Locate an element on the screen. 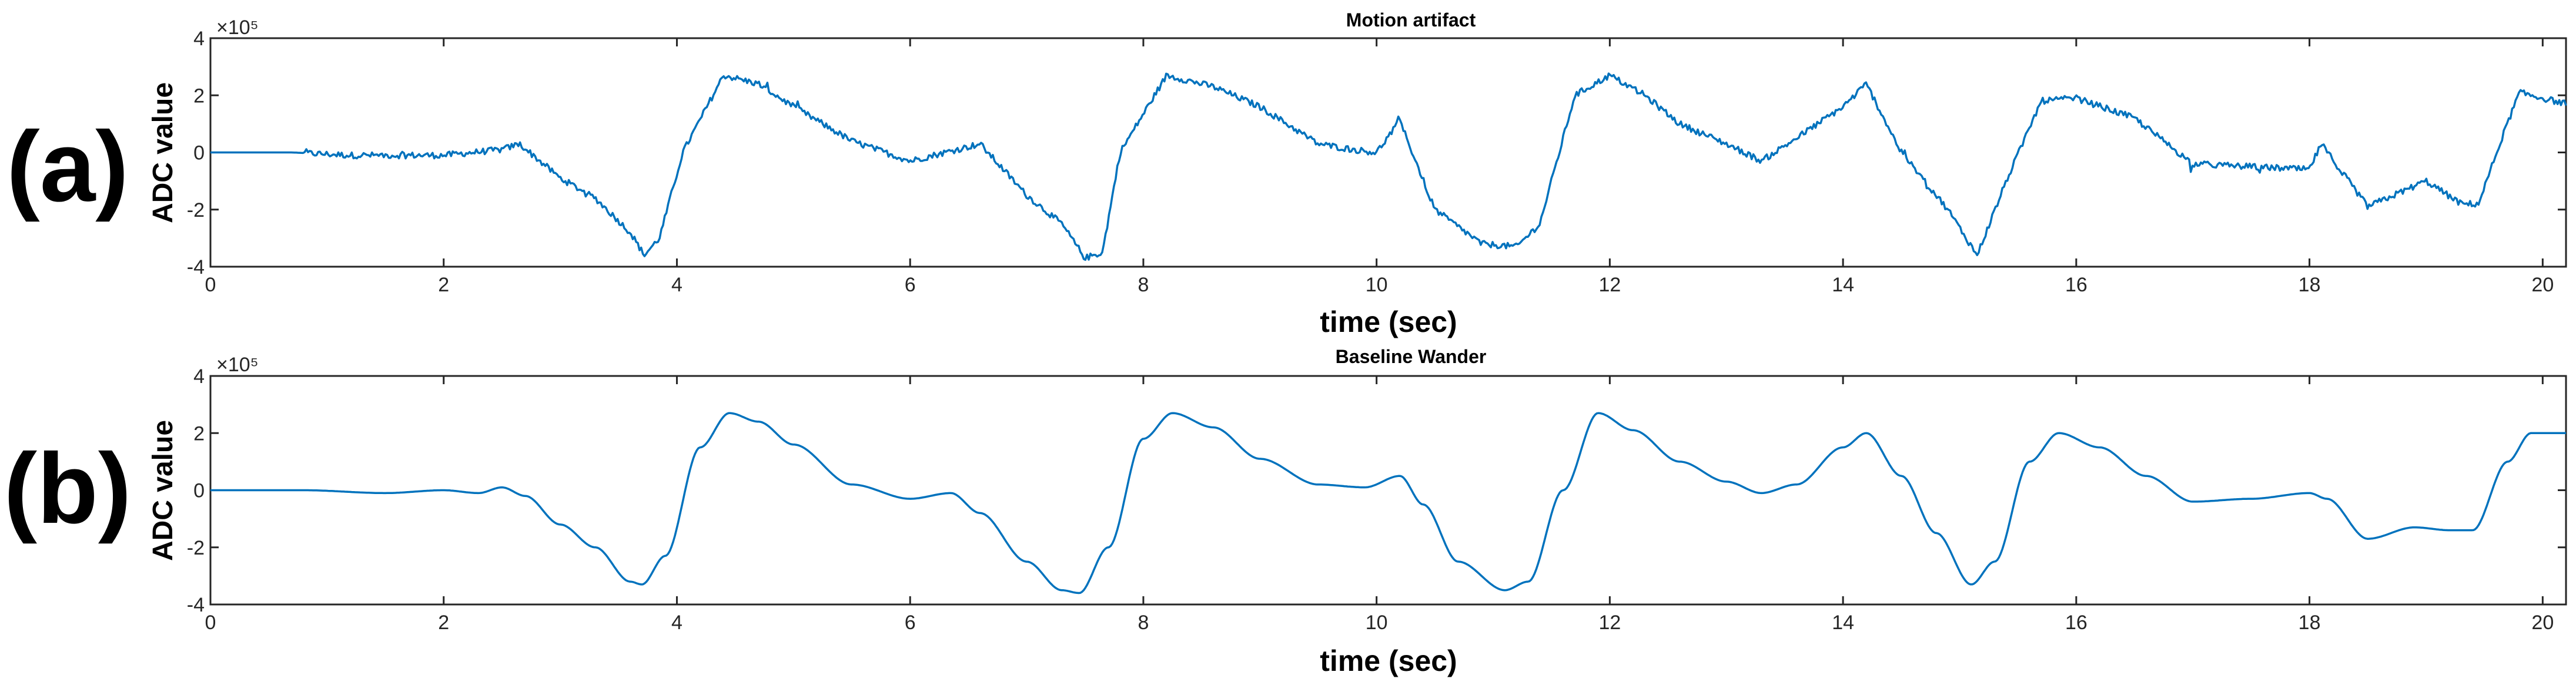  panel-a-ytick-labels: -4 -2 0 2 4 is located at coordinates (196, 153).